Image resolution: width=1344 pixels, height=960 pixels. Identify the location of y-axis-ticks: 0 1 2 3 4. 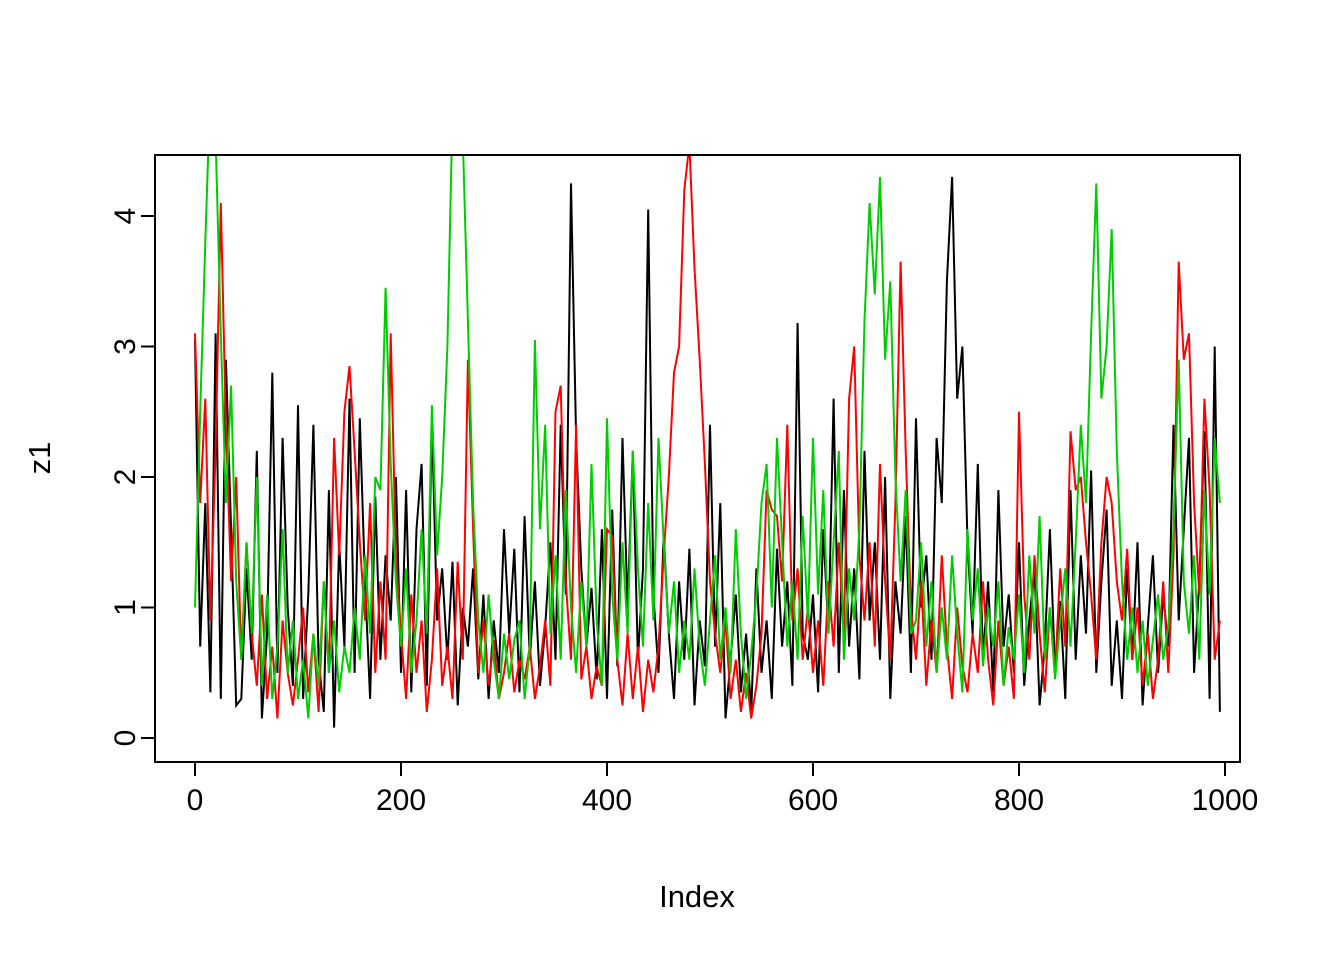
(132, 477).